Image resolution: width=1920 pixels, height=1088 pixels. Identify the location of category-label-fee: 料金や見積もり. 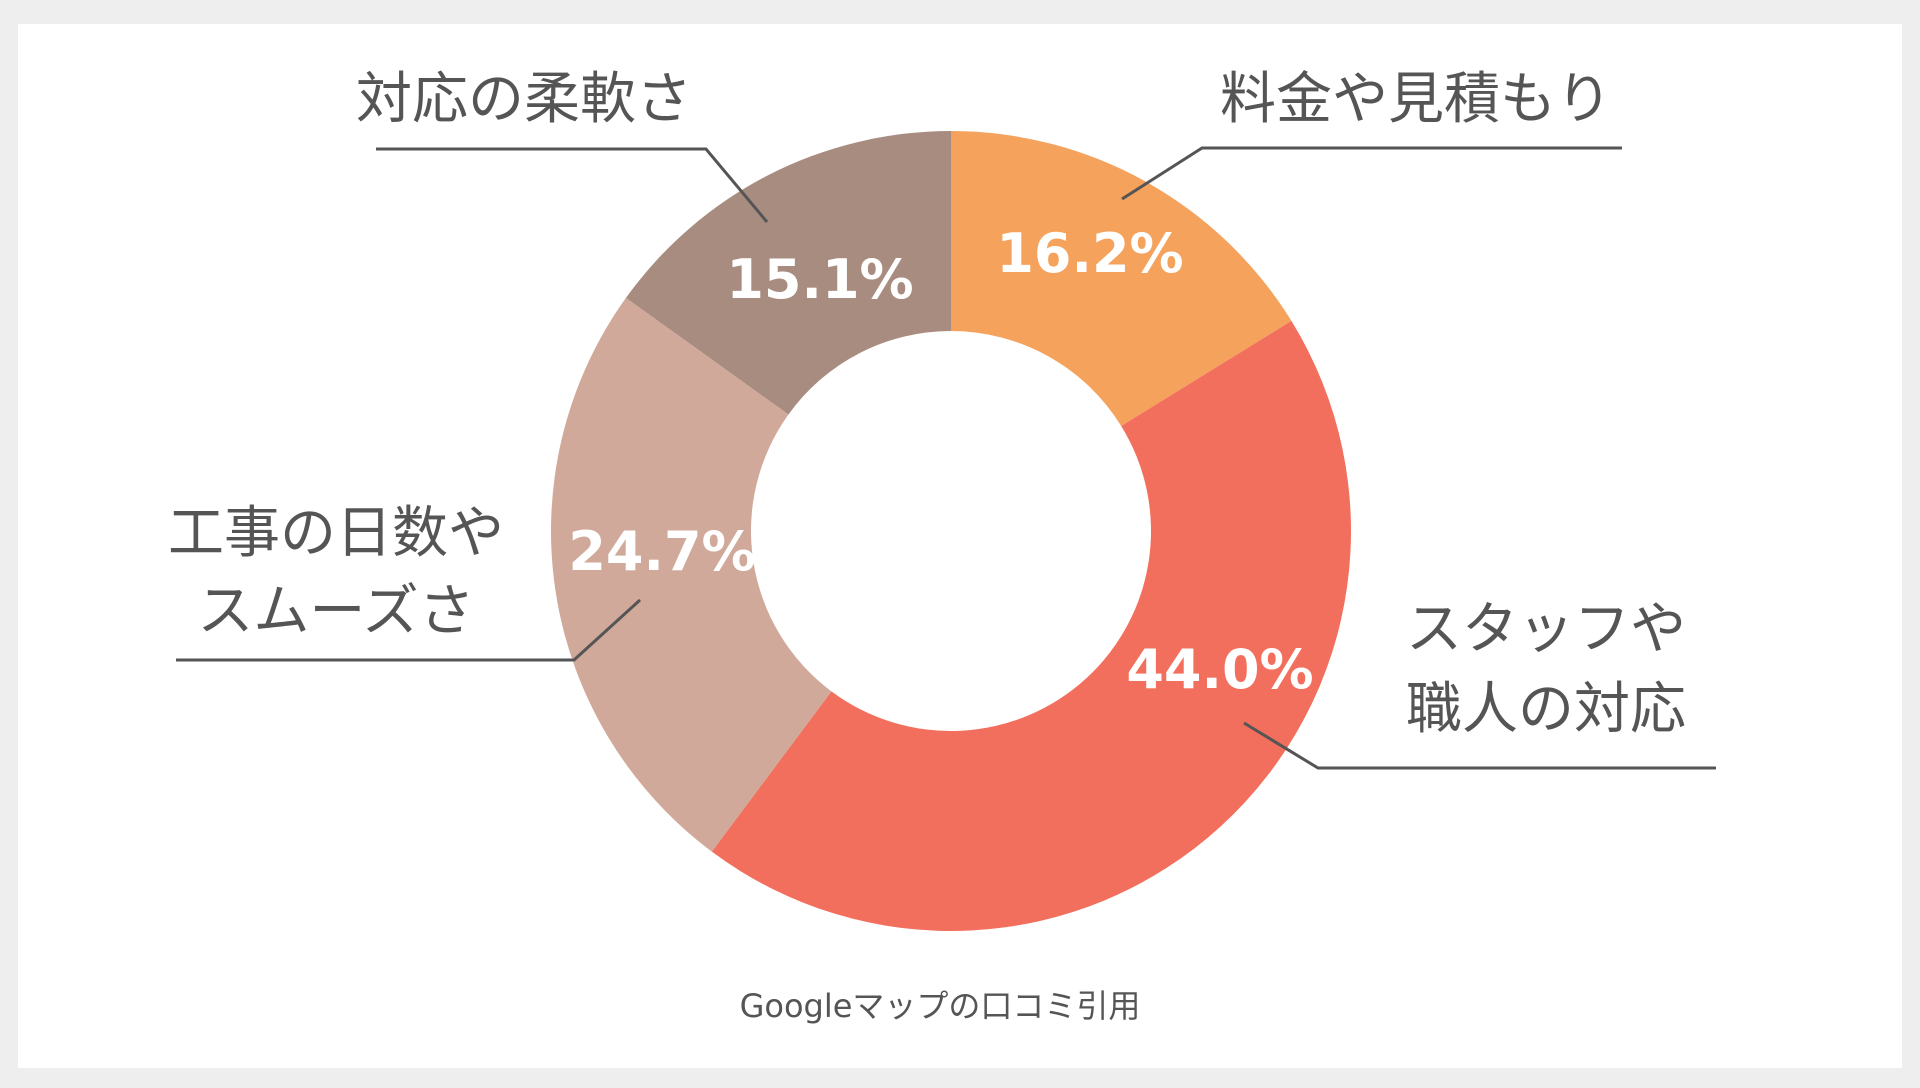
(1416, 99).